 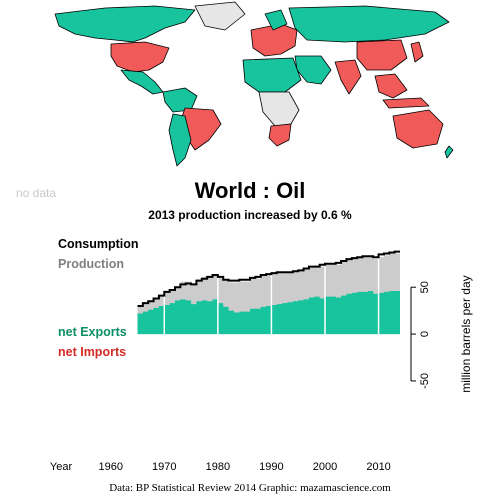 I want to click on x-tick-label: 1960, so click(x=110, y=467).